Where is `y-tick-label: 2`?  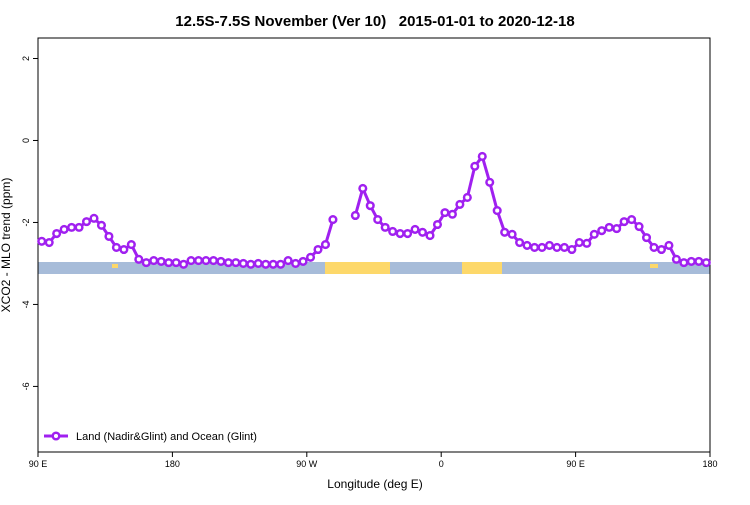 y-tick-label: 2 is located at coordinates (26, 58).